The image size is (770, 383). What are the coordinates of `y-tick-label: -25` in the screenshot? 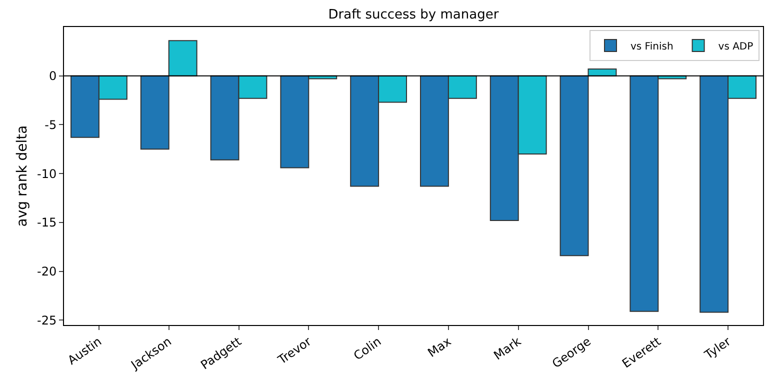 It's located at (46, 320).